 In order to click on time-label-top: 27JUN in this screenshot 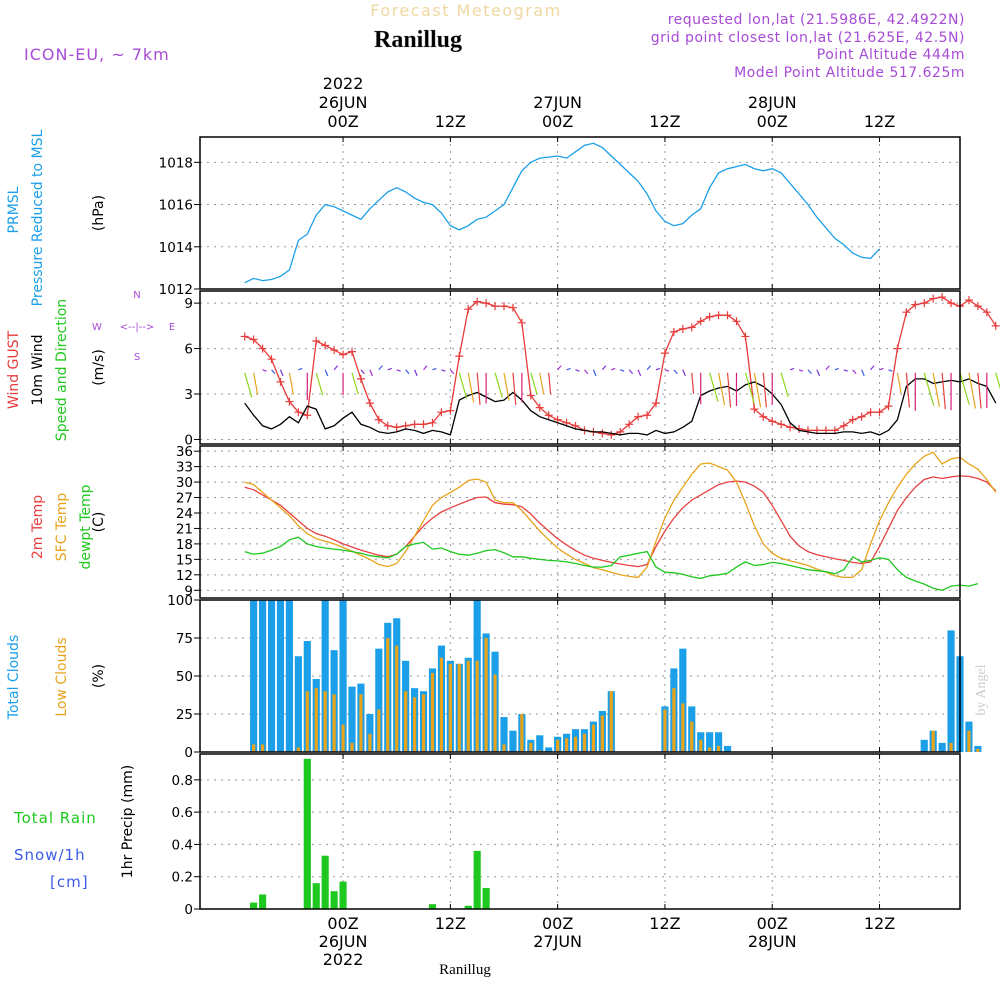, I will do `click(557, 102)`.